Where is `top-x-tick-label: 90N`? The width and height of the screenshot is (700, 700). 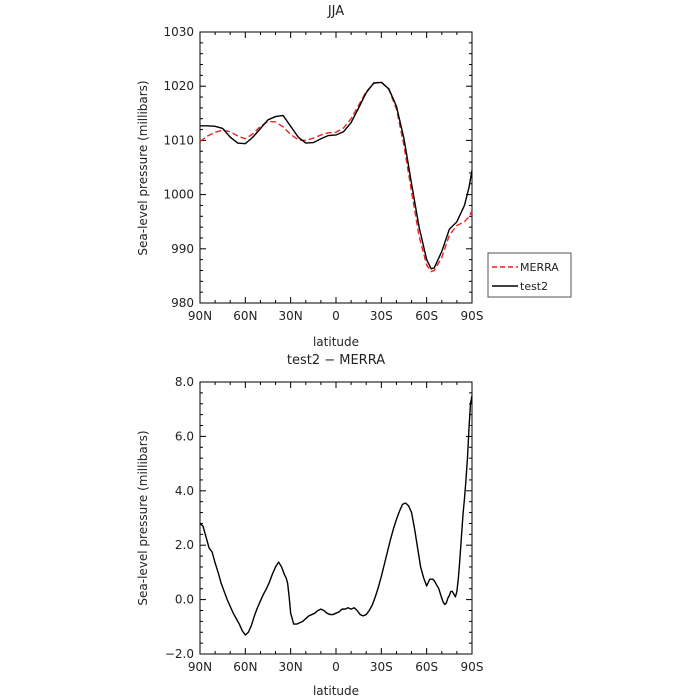
top-x-tick-label: 90N is located at coordinates (200, 316).